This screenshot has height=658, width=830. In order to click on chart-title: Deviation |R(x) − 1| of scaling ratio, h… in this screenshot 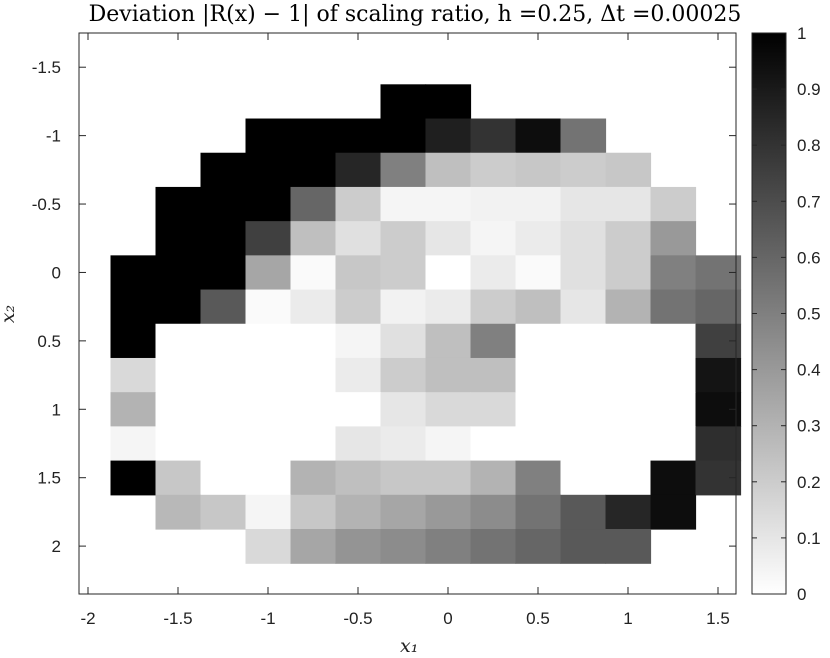, I will do `click(415, 14)`.